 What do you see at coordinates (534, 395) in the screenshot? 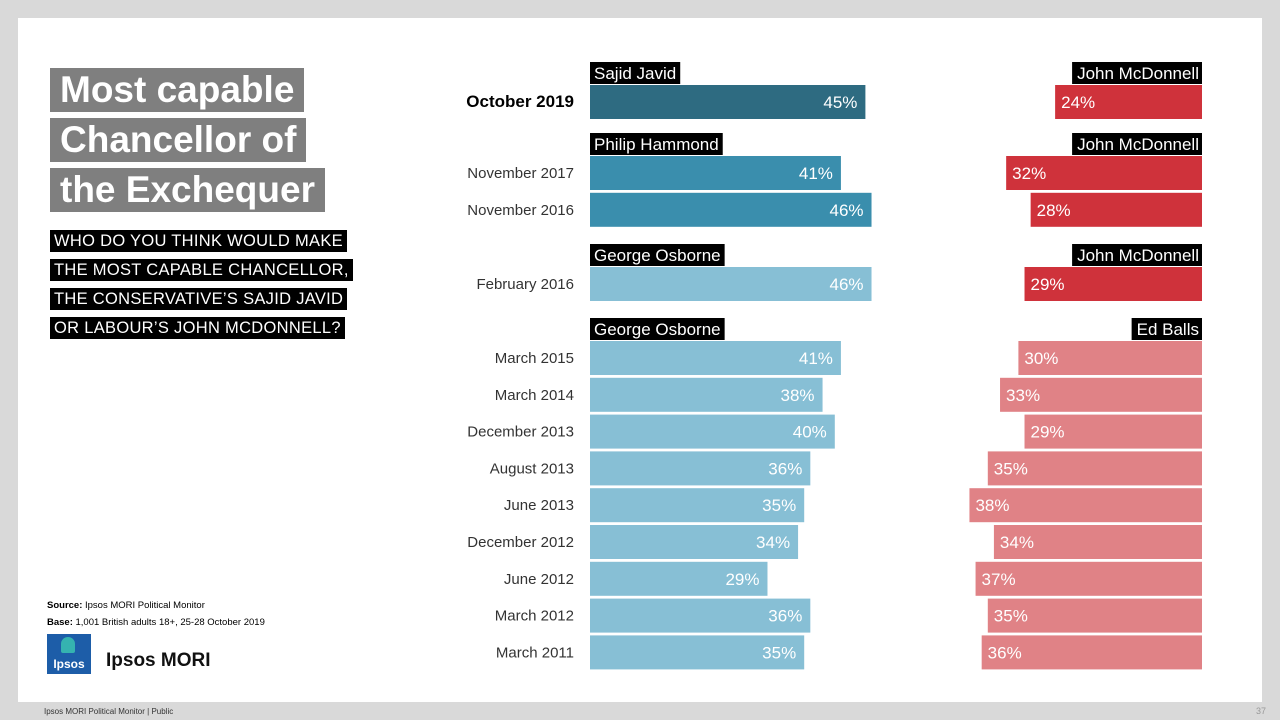
I see `row-label: March 2014` at bounding box center [534, 395].